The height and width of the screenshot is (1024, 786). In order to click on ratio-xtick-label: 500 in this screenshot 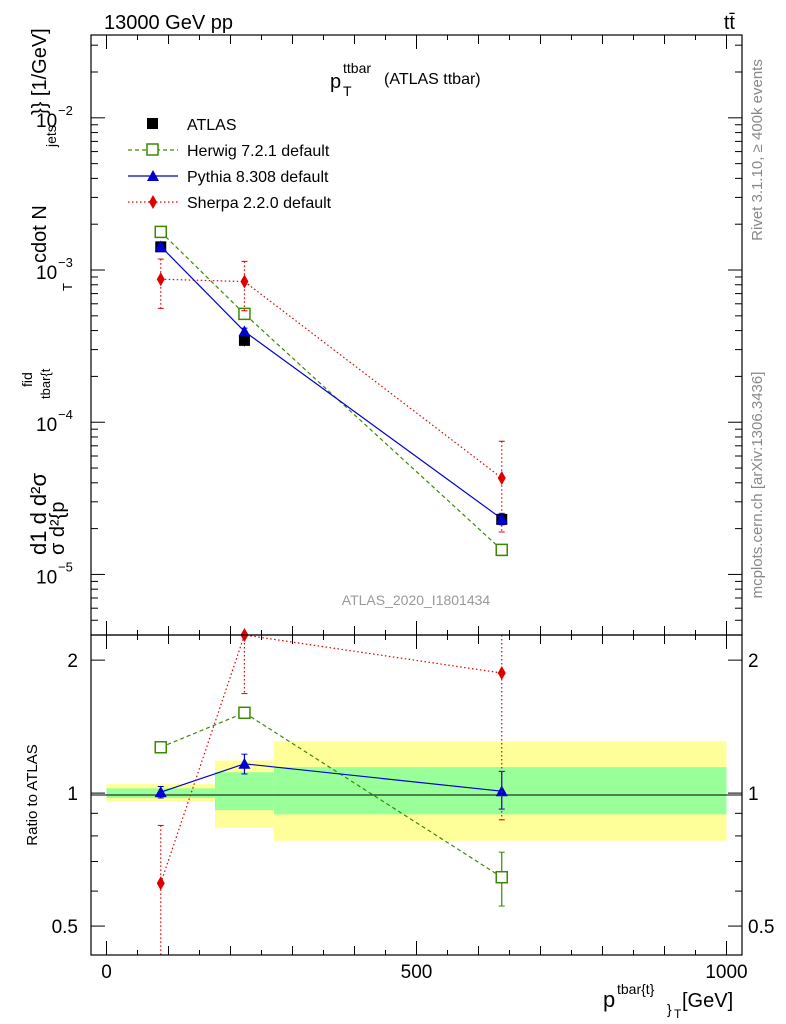, I will do `click(417, 972)`.